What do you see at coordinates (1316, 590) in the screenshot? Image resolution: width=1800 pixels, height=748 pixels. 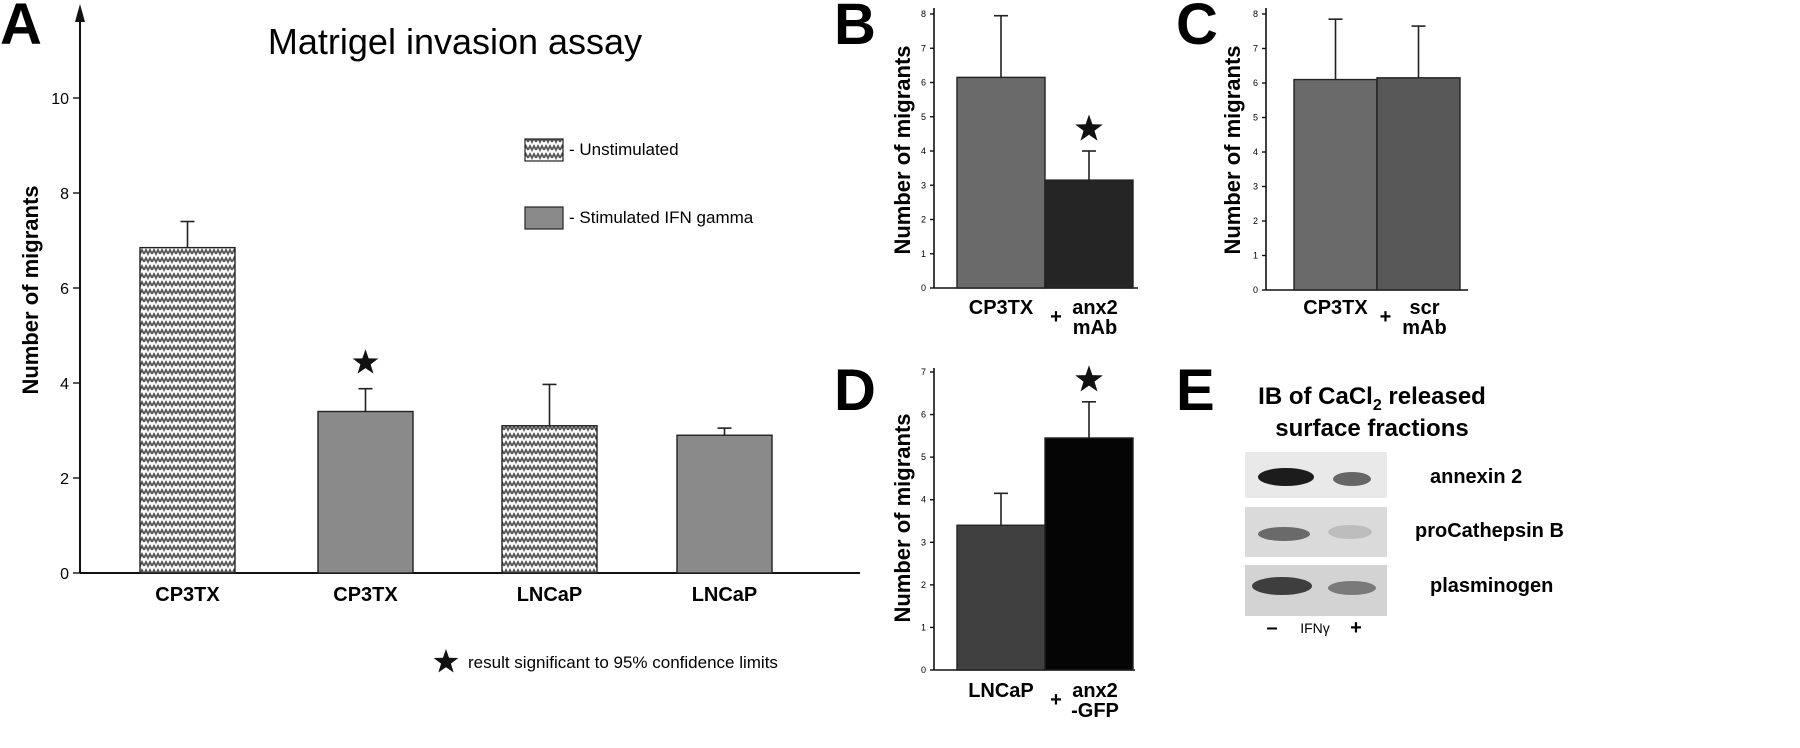 I see `blot-strip-plasminogen` at bounding box center [1316, 590].